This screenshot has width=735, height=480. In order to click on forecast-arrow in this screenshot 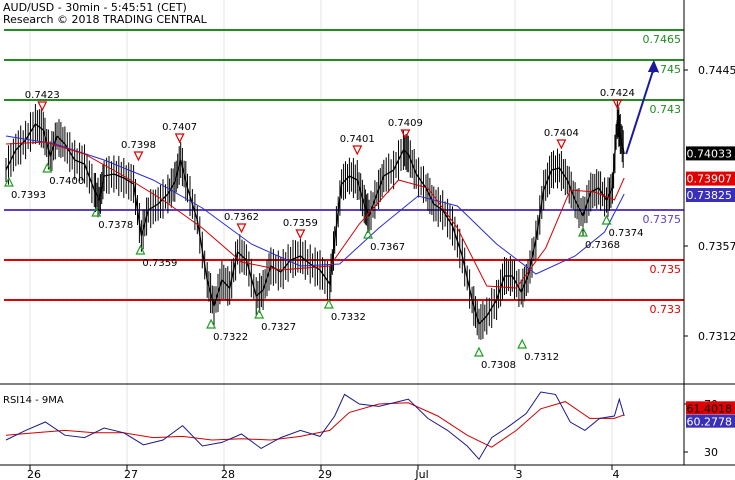, I will do `click(642, 107)`.